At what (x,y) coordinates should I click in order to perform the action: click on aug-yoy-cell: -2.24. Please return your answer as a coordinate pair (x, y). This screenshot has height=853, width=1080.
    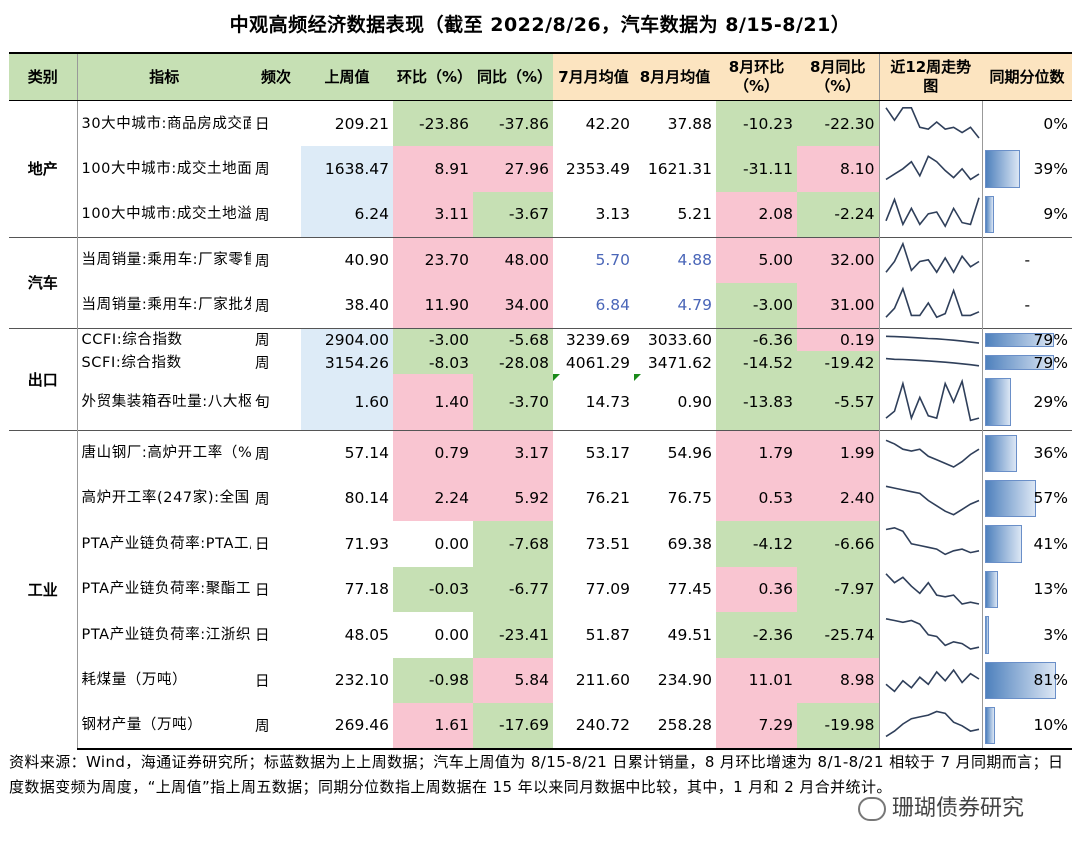
    Looking at the image, I should click on (838, 214).